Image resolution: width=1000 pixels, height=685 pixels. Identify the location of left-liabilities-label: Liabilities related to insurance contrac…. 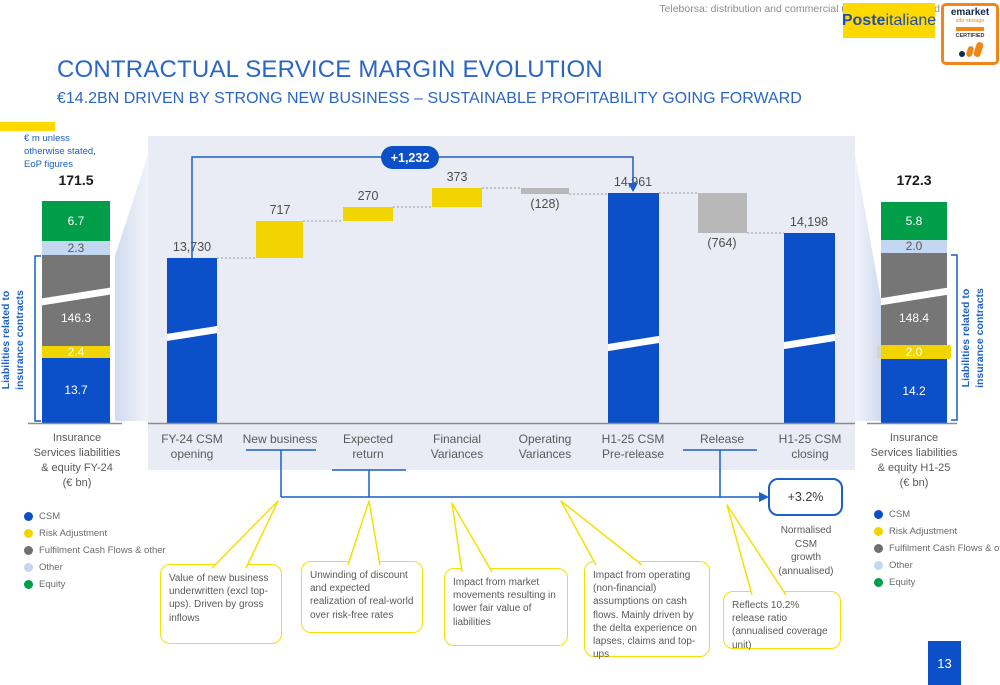
(15, 340).